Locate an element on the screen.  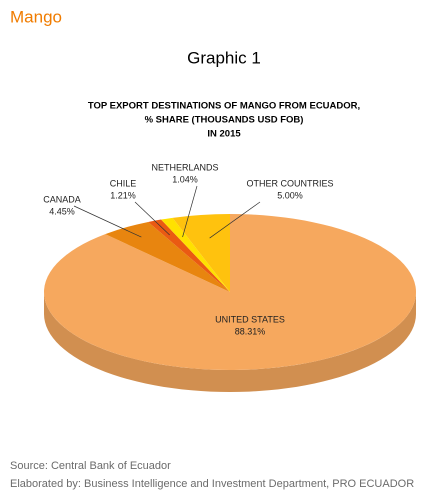
data-label-value: 5.00% is located at coordinates (290, 195).